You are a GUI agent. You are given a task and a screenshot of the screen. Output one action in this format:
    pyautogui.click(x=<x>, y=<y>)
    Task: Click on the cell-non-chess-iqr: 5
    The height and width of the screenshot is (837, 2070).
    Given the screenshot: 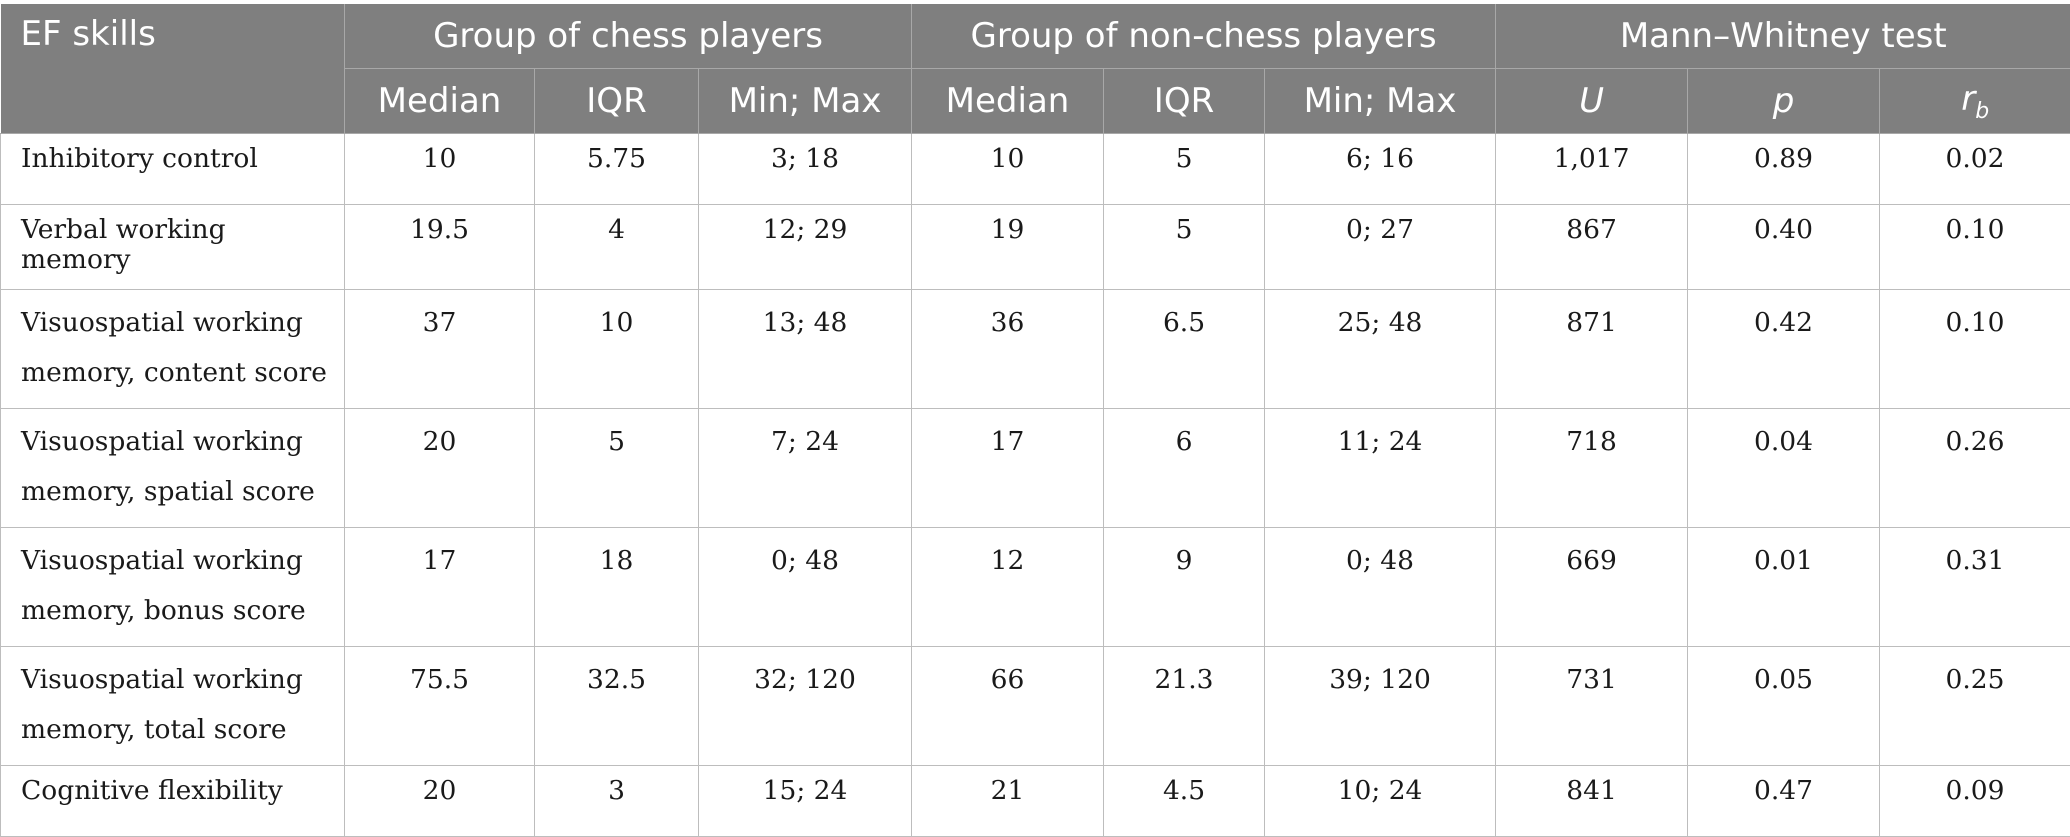 What is the action you would take?
    pyautogui.click(x=1184, y=169)
    